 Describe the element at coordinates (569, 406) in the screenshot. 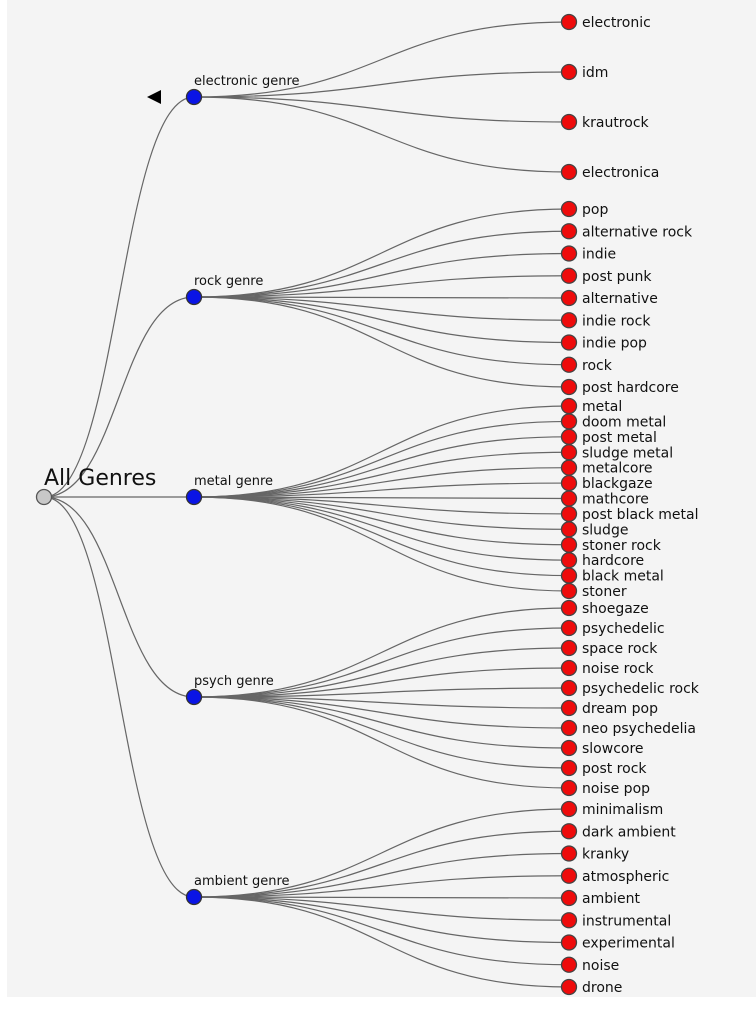

I see `leaf-node-metal` at that location.